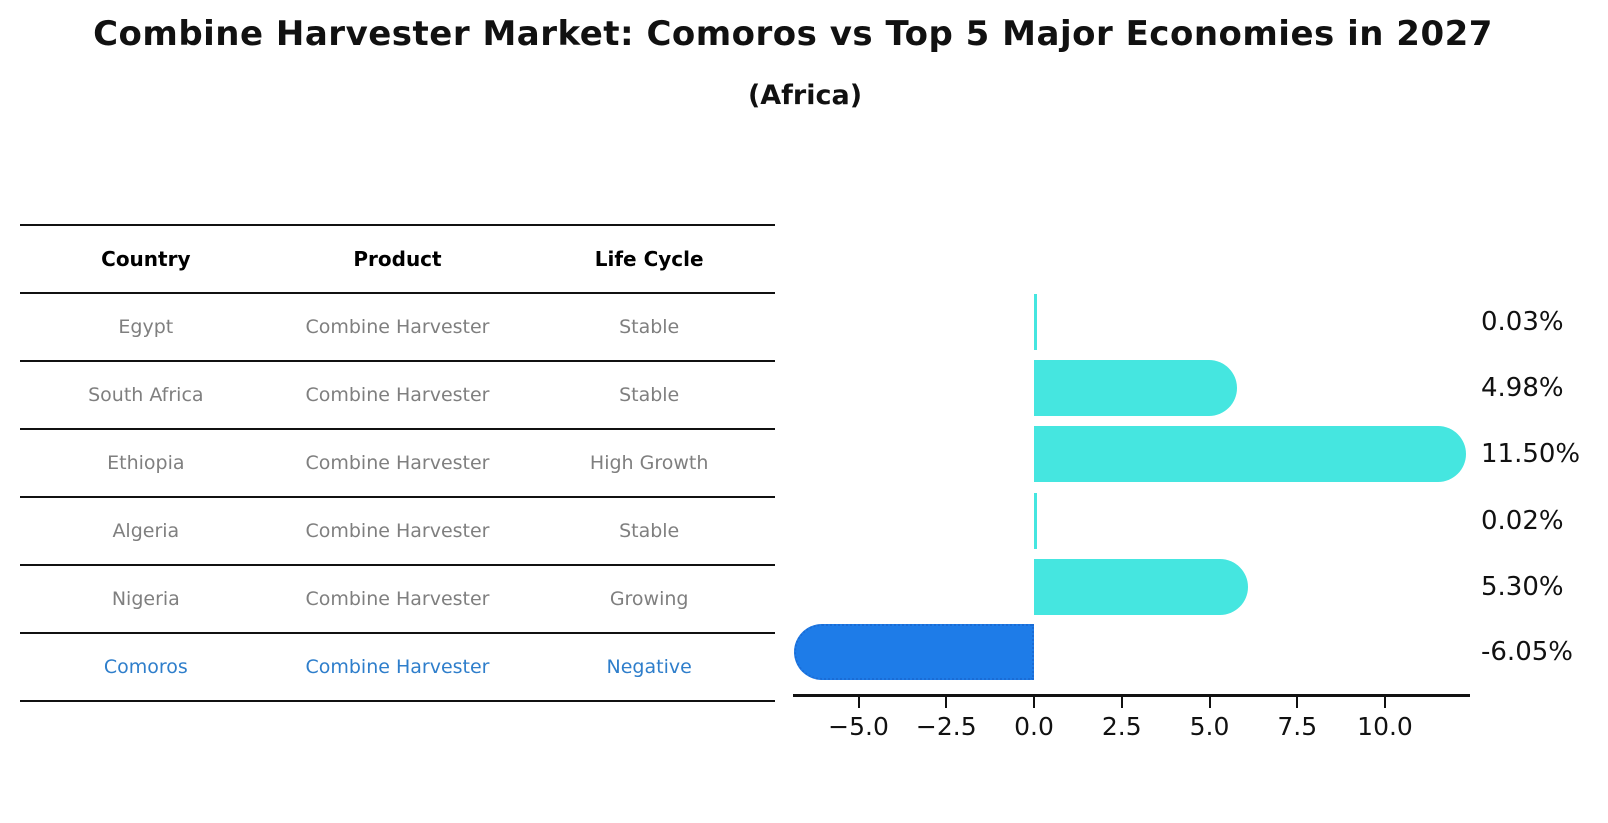 The image size is (1608, 823). I want to click on table-row-comoros: Comoros Combine Harvester Negative, so click(397, 667).